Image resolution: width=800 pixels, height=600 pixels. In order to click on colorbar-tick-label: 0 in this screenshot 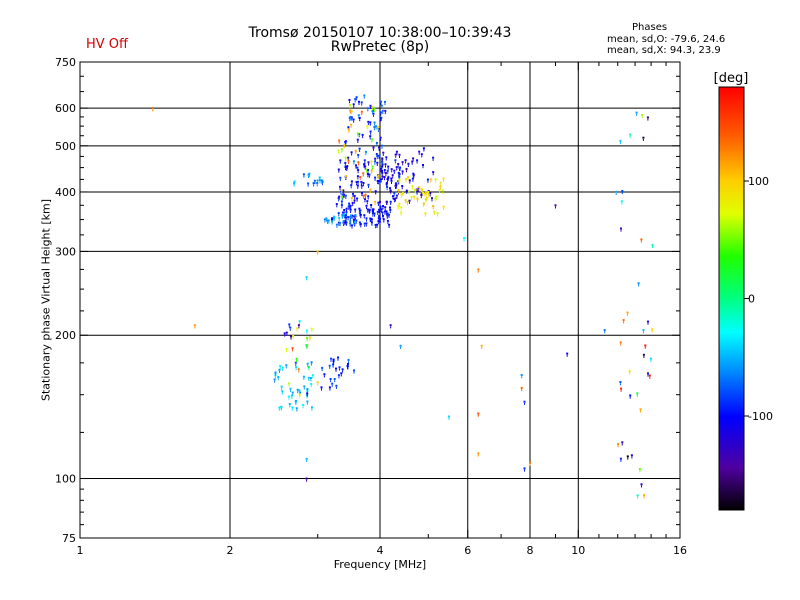, I will do `click(751, 299)`.